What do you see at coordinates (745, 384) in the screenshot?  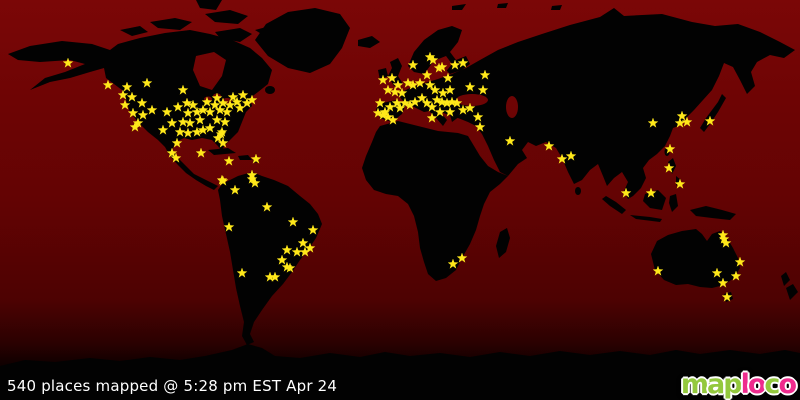 I see `logo-letter: l` at bounding box center [745, 384].